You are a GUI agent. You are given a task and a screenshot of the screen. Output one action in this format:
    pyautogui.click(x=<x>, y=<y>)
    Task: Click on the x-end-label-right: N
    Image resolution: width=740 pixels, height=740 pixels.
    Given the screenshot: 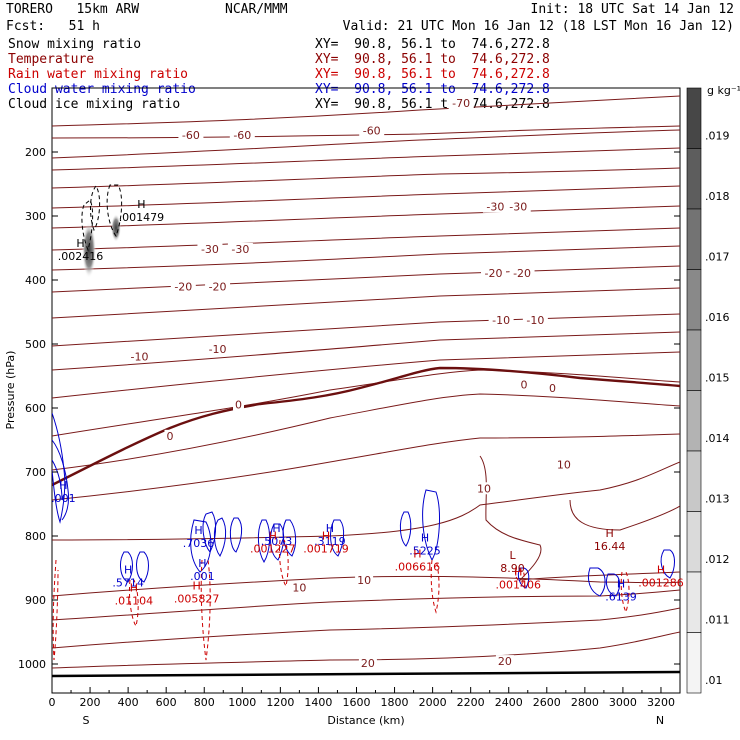 What is the action you would take?
    pyautogui.click(x=660, y=720)
    